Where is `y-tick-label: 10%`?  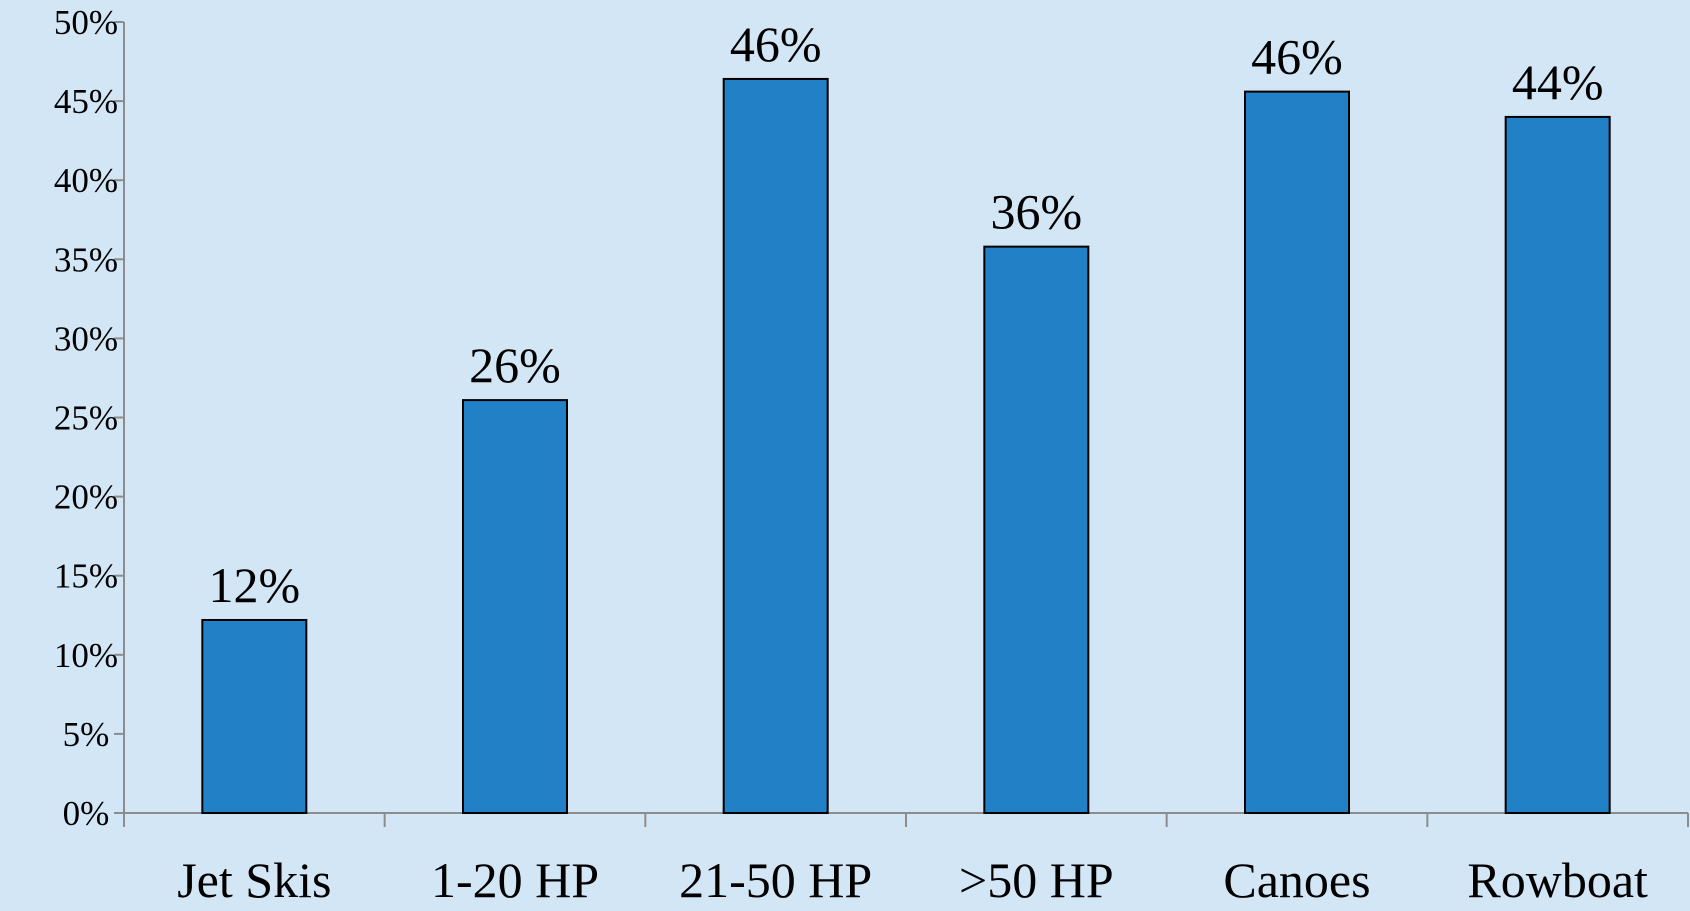 y-tick-label: 10% is located at coordinates (86, 655).